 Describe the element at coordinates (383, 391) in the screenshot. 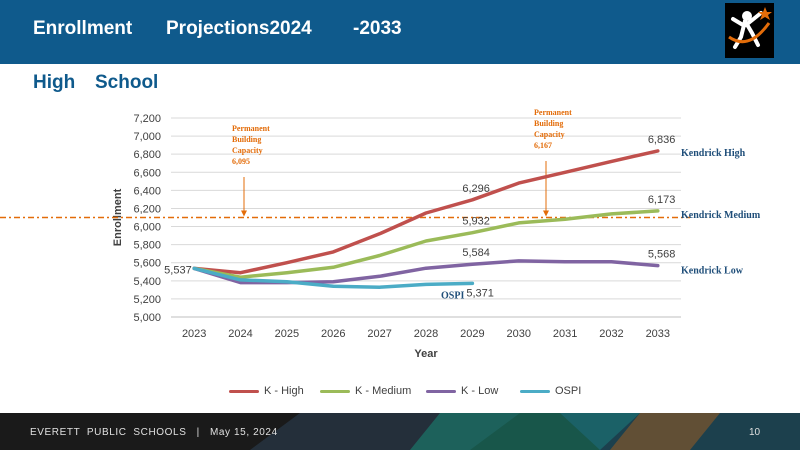

I see `legend-label: K - Medium` at that location.